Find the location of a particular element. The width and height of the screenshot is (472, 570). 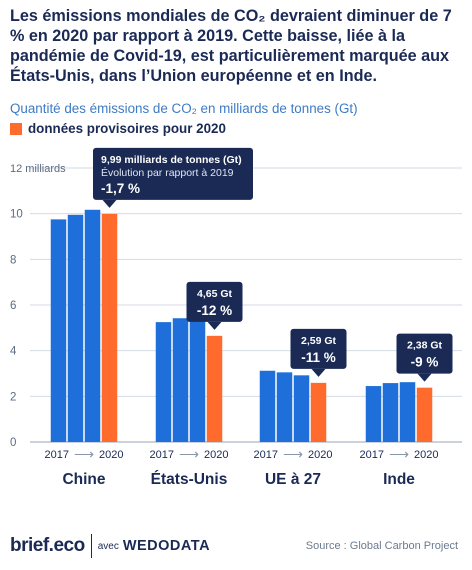

partner-logo: WEDODATA is located at coordinates (166, 546).